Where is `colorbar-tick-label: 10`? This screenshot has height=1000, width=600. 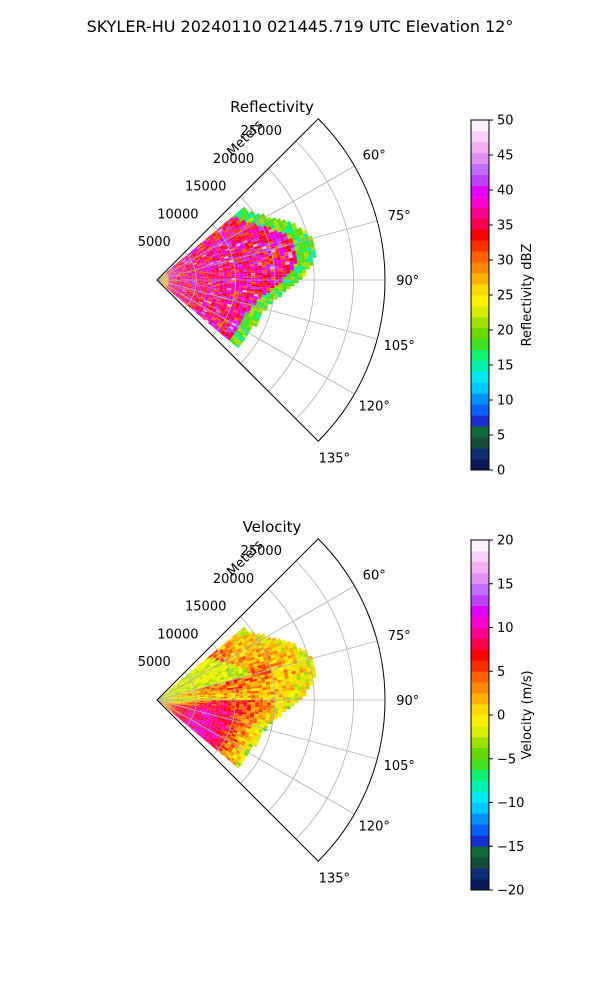
colorbar-tick-label: 10 is located at coordinates (505, 401).